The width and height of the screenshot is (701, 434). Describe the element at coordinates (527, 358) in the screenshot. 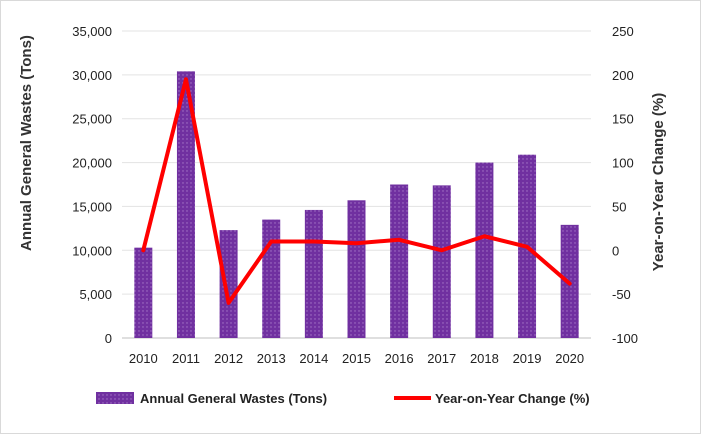

I see `x-tick-label: 2019` at that location.